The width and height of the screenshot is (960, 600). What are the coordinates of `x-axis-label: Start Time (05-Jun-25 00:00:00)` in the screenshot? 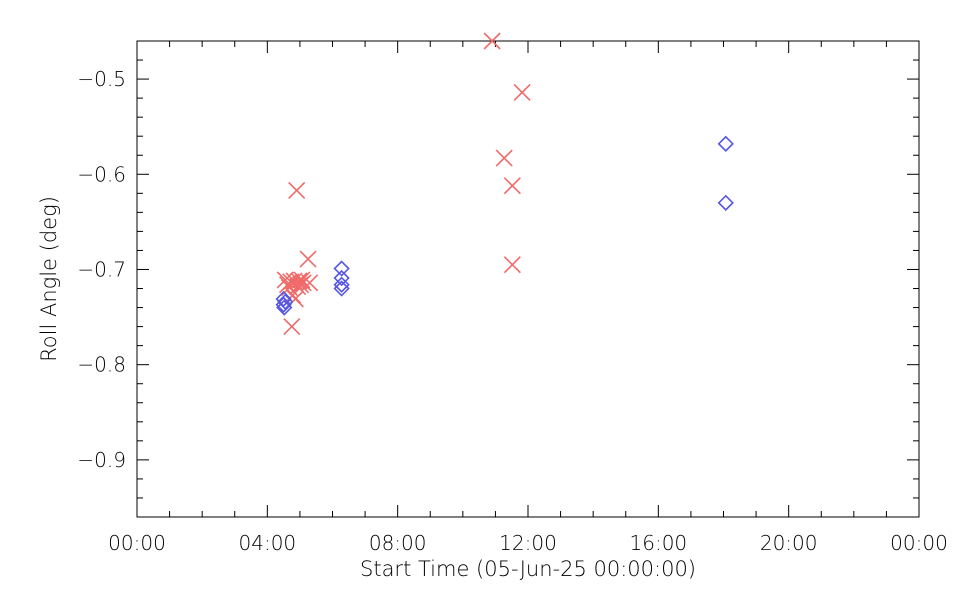 It's located at (528, 569).